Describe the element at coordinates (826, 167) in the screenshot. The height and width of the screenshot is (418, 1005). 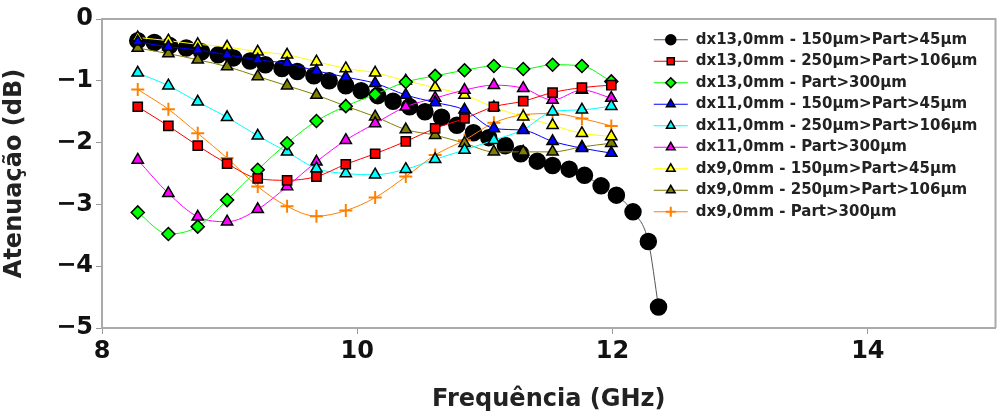
I see `legend-label: dx9,0mm - 150µm>Part>45µm` at that location.